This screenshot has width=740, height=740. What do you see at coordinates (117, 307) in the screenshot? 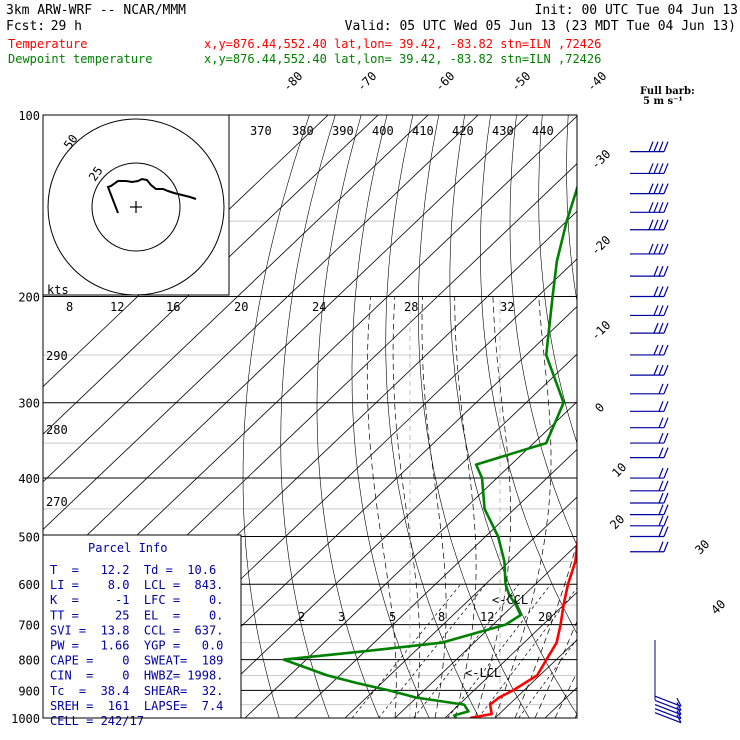
I see `hodograph-speed-label: 12` at bounding box center [117, 307].